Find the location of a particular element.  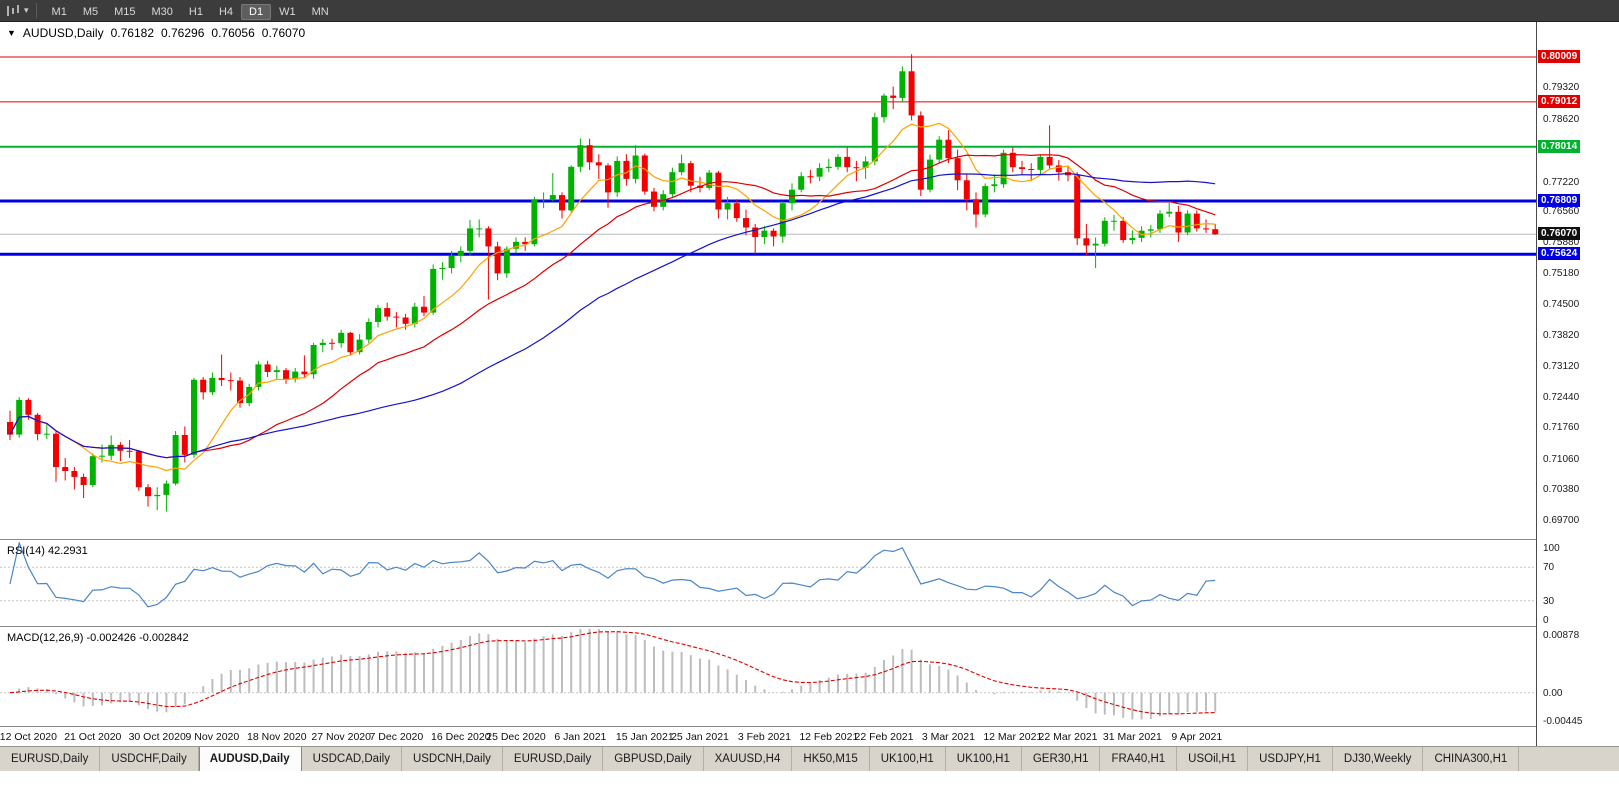

toolbar: ▾ M1 M5 M15 M30 H1 H4 D1 W1 MN is located at coordinates (809, 11).